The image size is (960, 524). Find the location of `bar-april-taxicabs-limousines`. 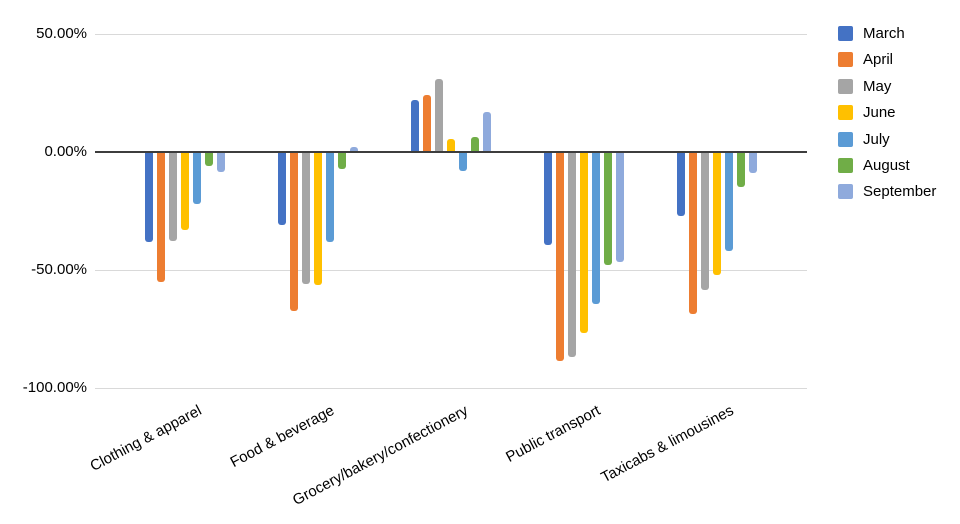

bar-april-taxicabs-limousines is located at coordinates (692, 233).